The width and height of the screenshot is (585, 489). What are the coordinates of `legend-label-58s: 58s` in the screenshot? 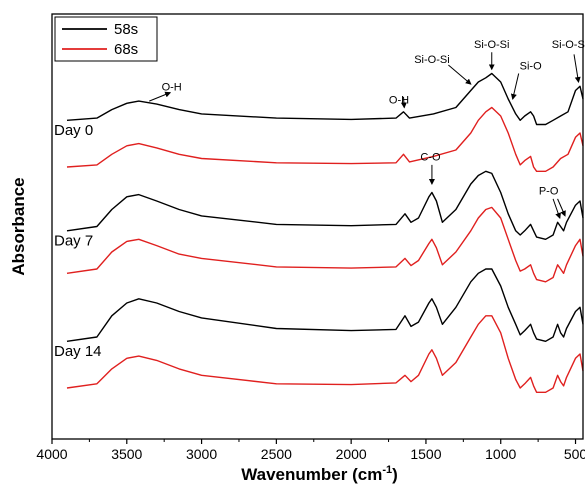 It's located at (126, 29).